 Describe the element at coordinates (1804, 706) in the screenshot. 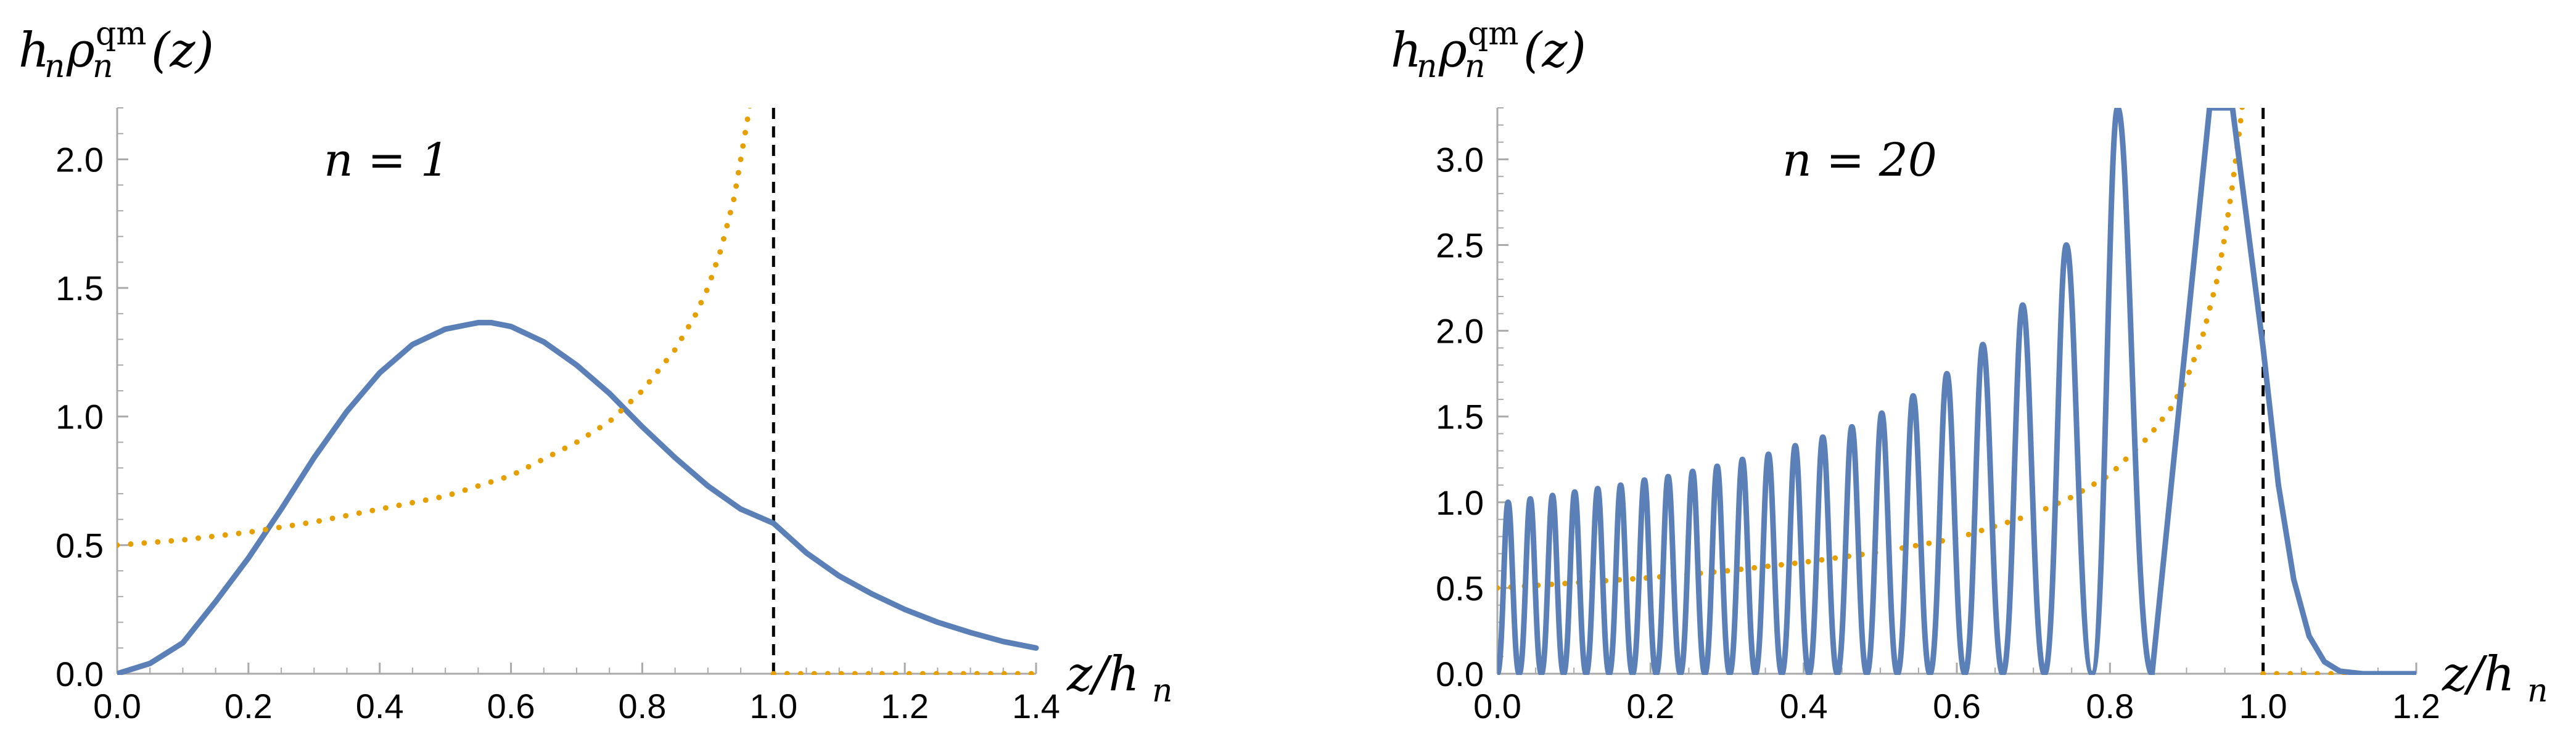

I see `right-x-tick-label: 0.4` at that location.